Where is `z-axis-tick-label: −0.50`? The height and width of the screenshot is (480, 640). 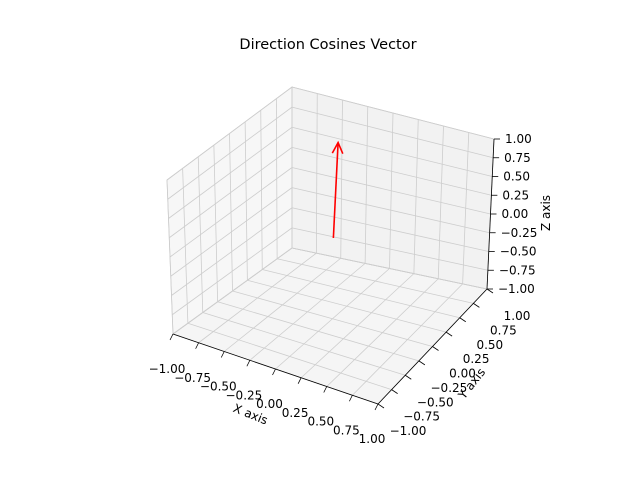
z-axis-tick-label: −0.50 is located at coordinates (518, 252).